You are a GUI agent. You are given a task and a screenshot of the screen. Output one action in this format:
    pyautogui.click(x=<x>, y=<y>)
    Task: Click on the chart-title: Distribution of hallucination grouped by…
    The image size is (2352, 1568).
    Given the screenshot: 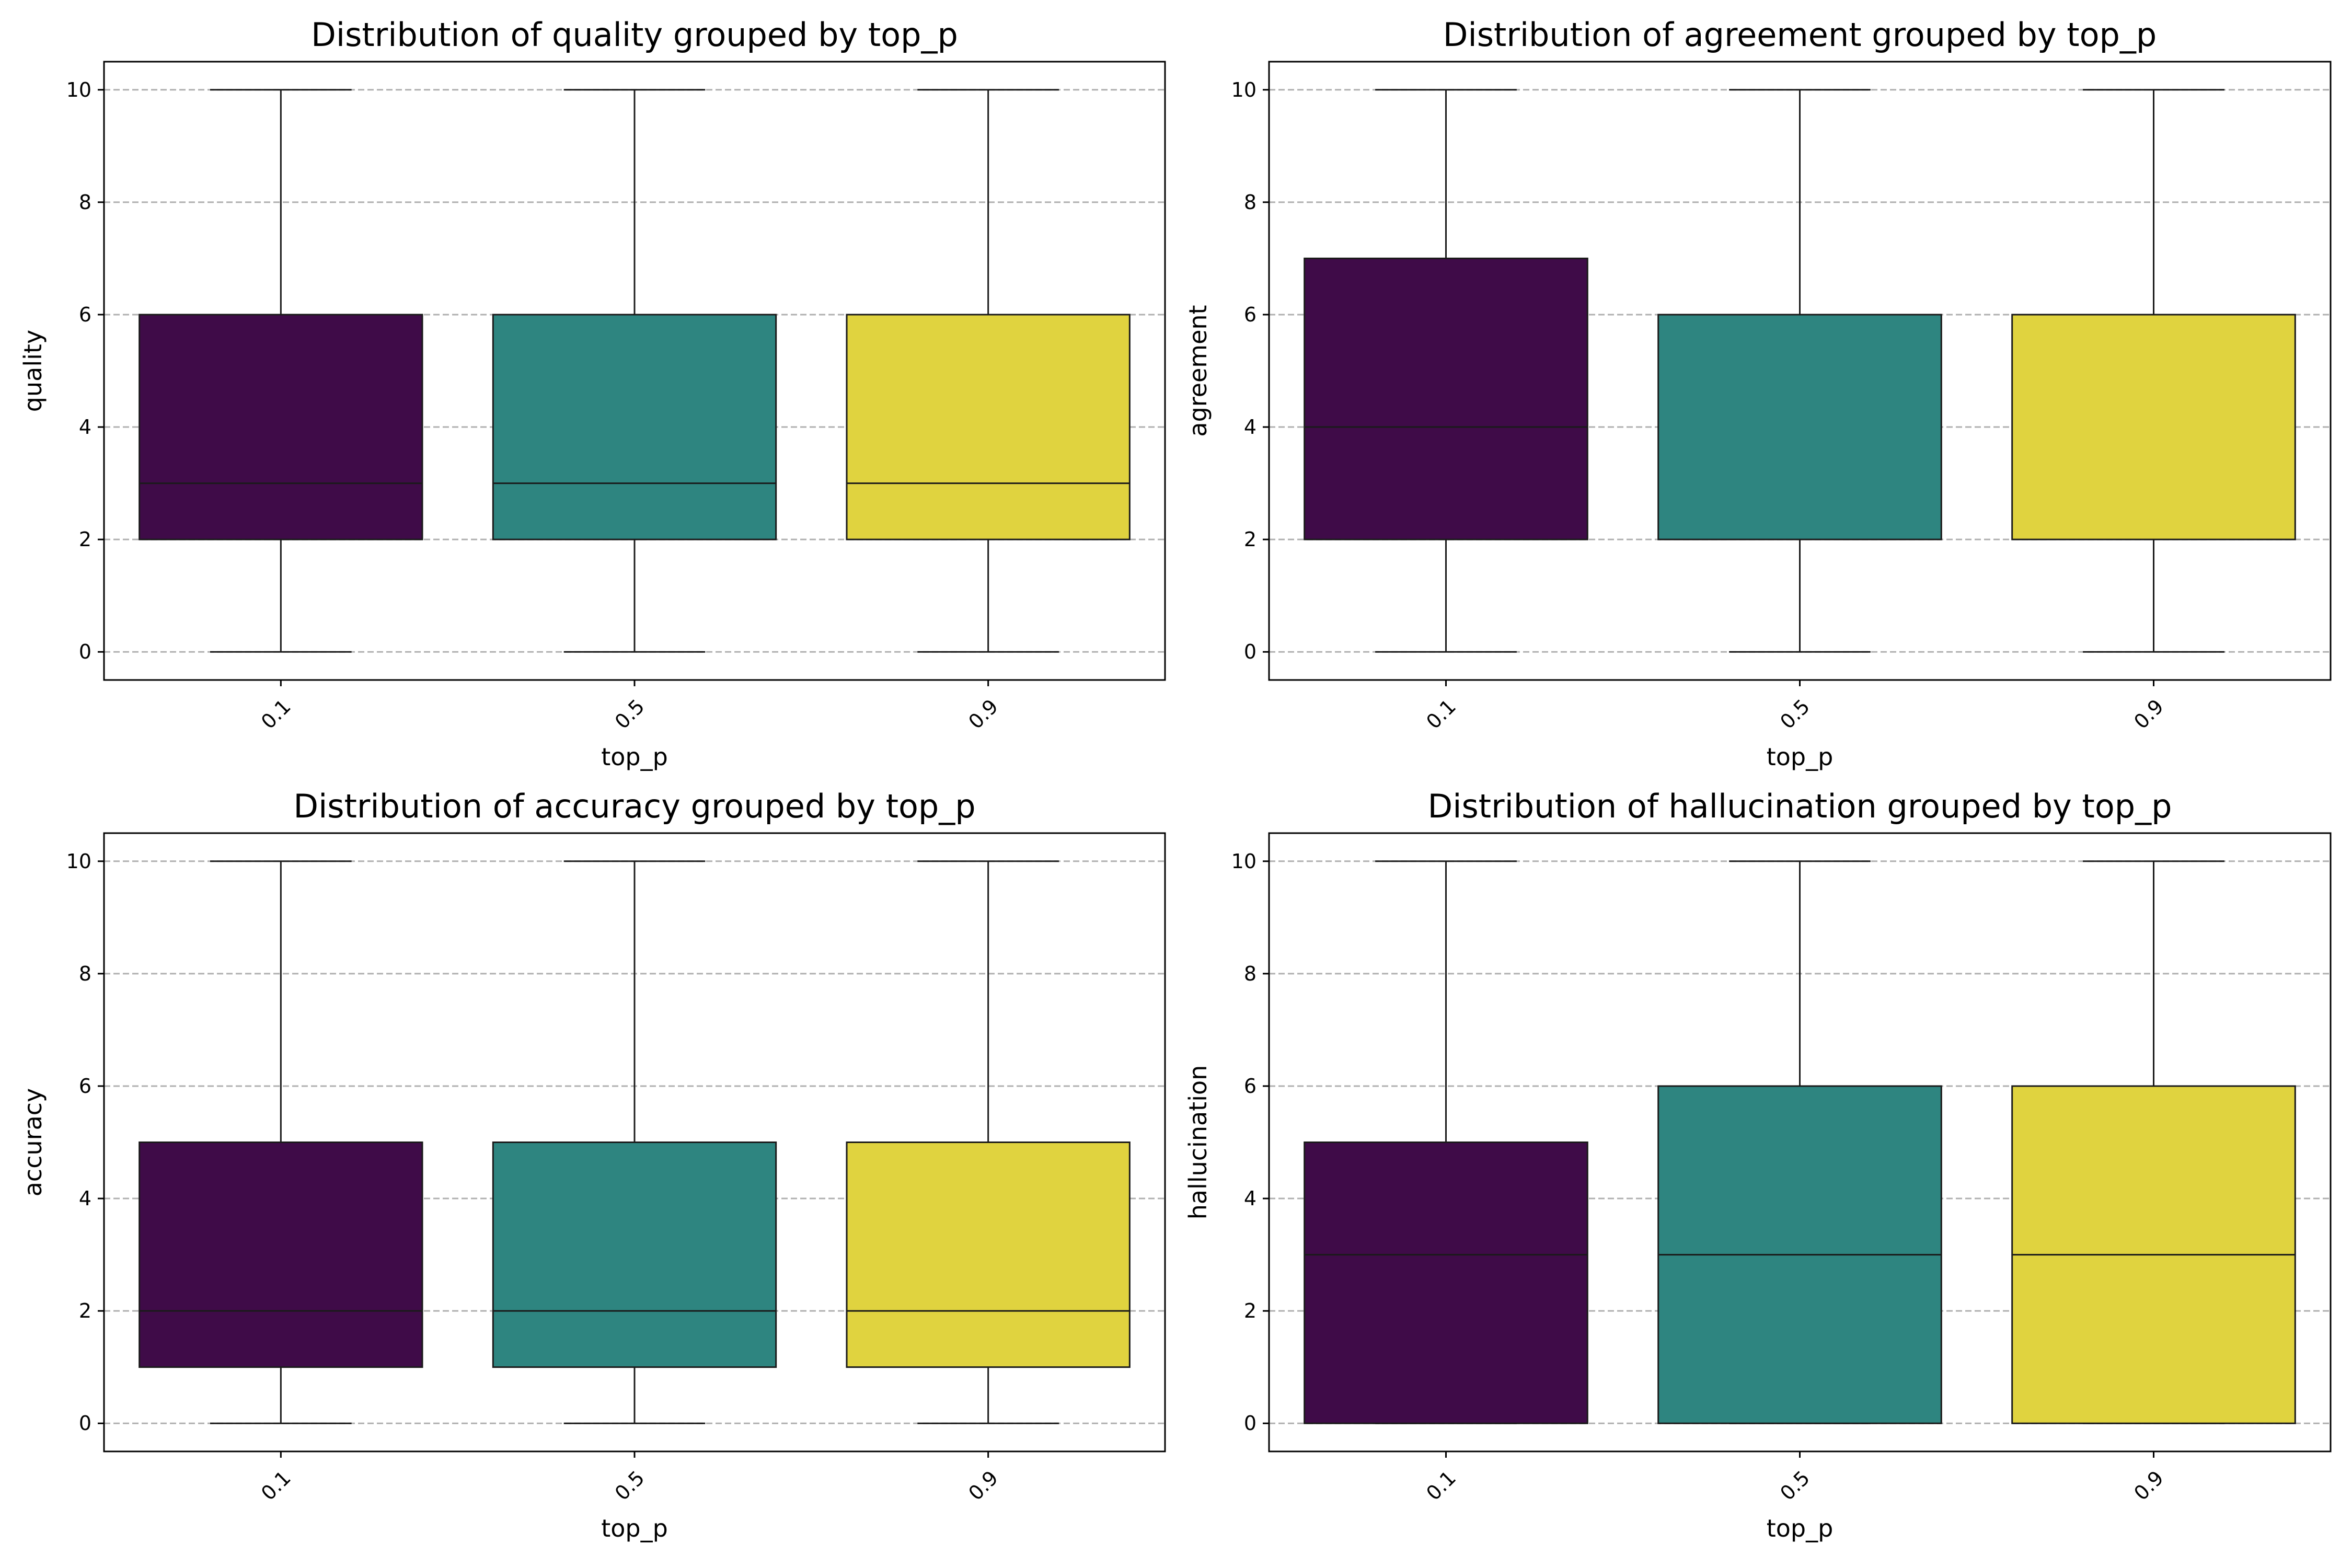 What is the action you would take?
    pyautogui.click(x=1800, y=806)
    